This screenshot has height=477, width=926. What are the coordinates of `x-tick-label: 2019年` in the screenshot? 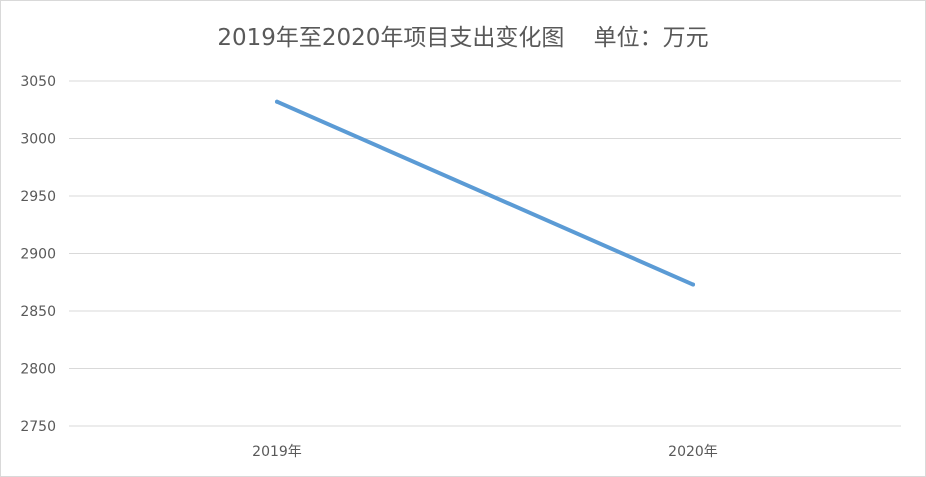 It's located at (277, 452).